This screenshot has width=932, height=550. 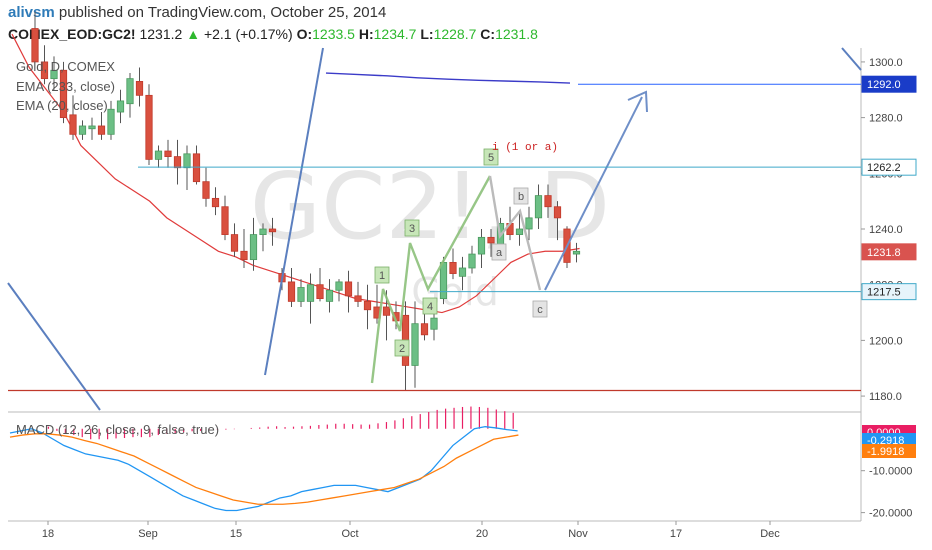 What do you see at coordinates (148, 534) in the screenshot?
I see `time-tick-label: Sep` at bounding box center [148, 534].